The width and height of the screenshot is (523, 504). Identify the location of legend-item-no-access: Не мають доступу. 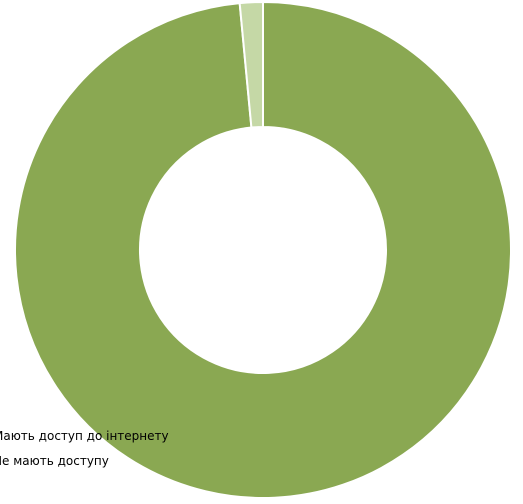
(88, 461).